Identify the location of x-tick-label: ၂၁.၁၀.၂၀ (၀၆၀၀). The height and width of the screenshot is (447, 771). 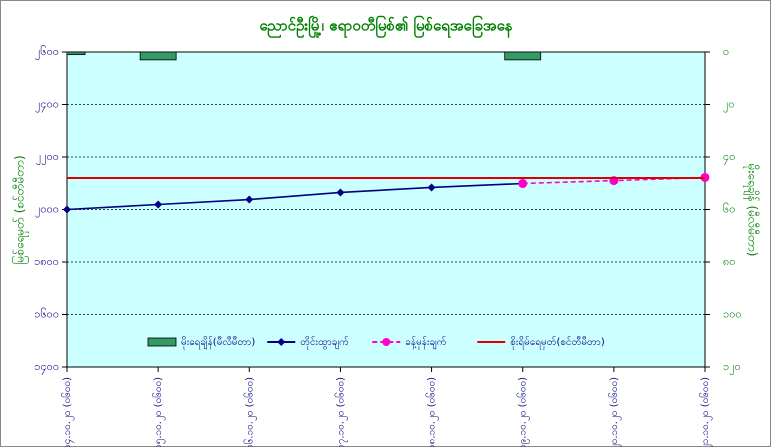
(705, 412).